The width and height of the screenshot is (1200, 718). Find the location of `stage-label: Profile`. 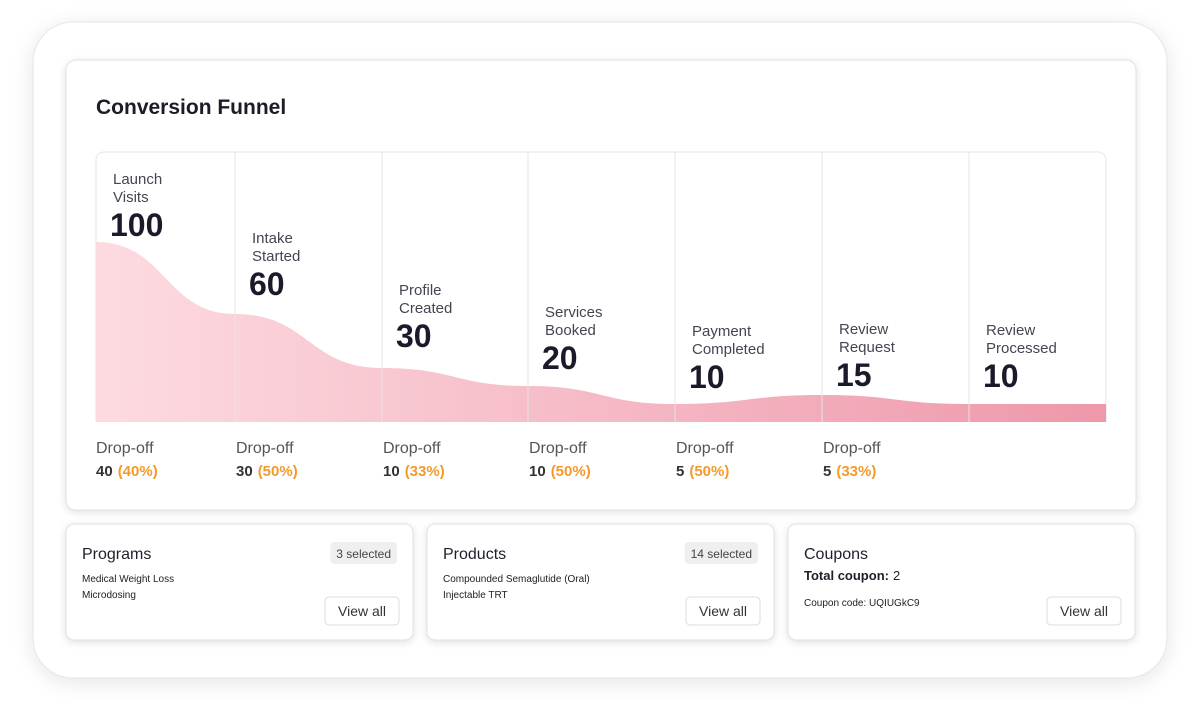

stage-label: Profile is located at coordinates (420, 290).